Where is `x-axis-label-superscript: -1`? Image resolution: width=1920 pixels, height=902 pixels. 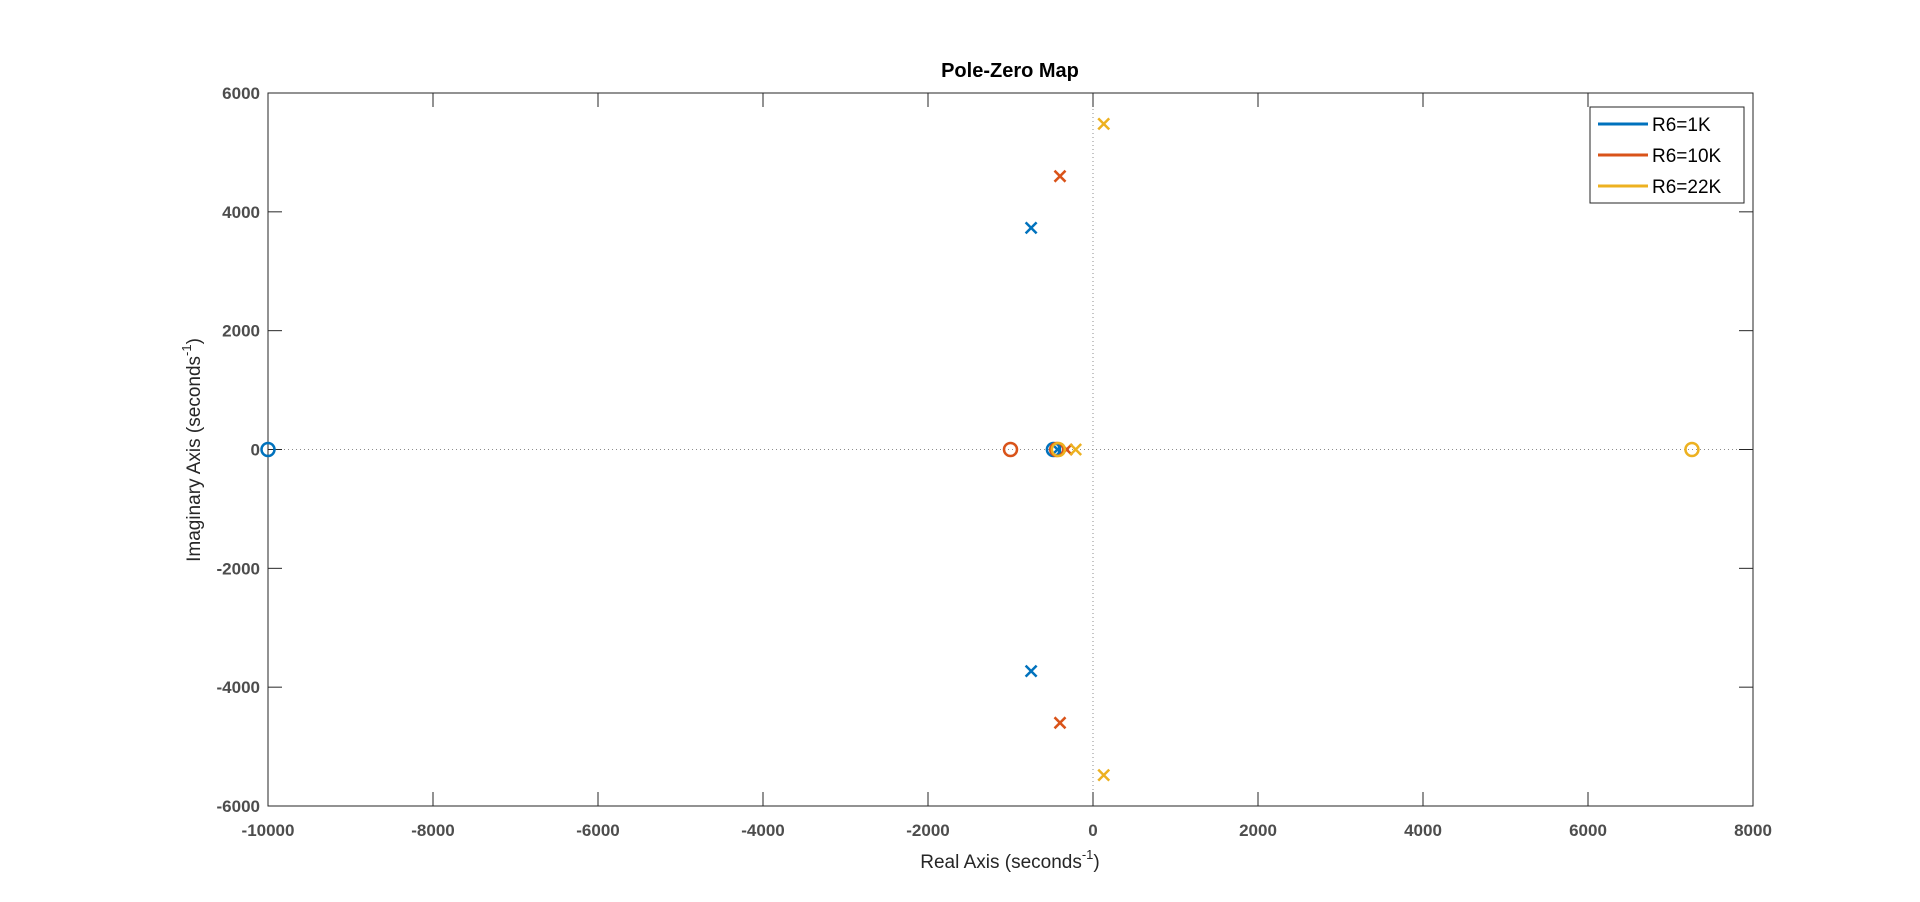 x-axis-label-superscript: -1 is located at coordinates (1088, 854).